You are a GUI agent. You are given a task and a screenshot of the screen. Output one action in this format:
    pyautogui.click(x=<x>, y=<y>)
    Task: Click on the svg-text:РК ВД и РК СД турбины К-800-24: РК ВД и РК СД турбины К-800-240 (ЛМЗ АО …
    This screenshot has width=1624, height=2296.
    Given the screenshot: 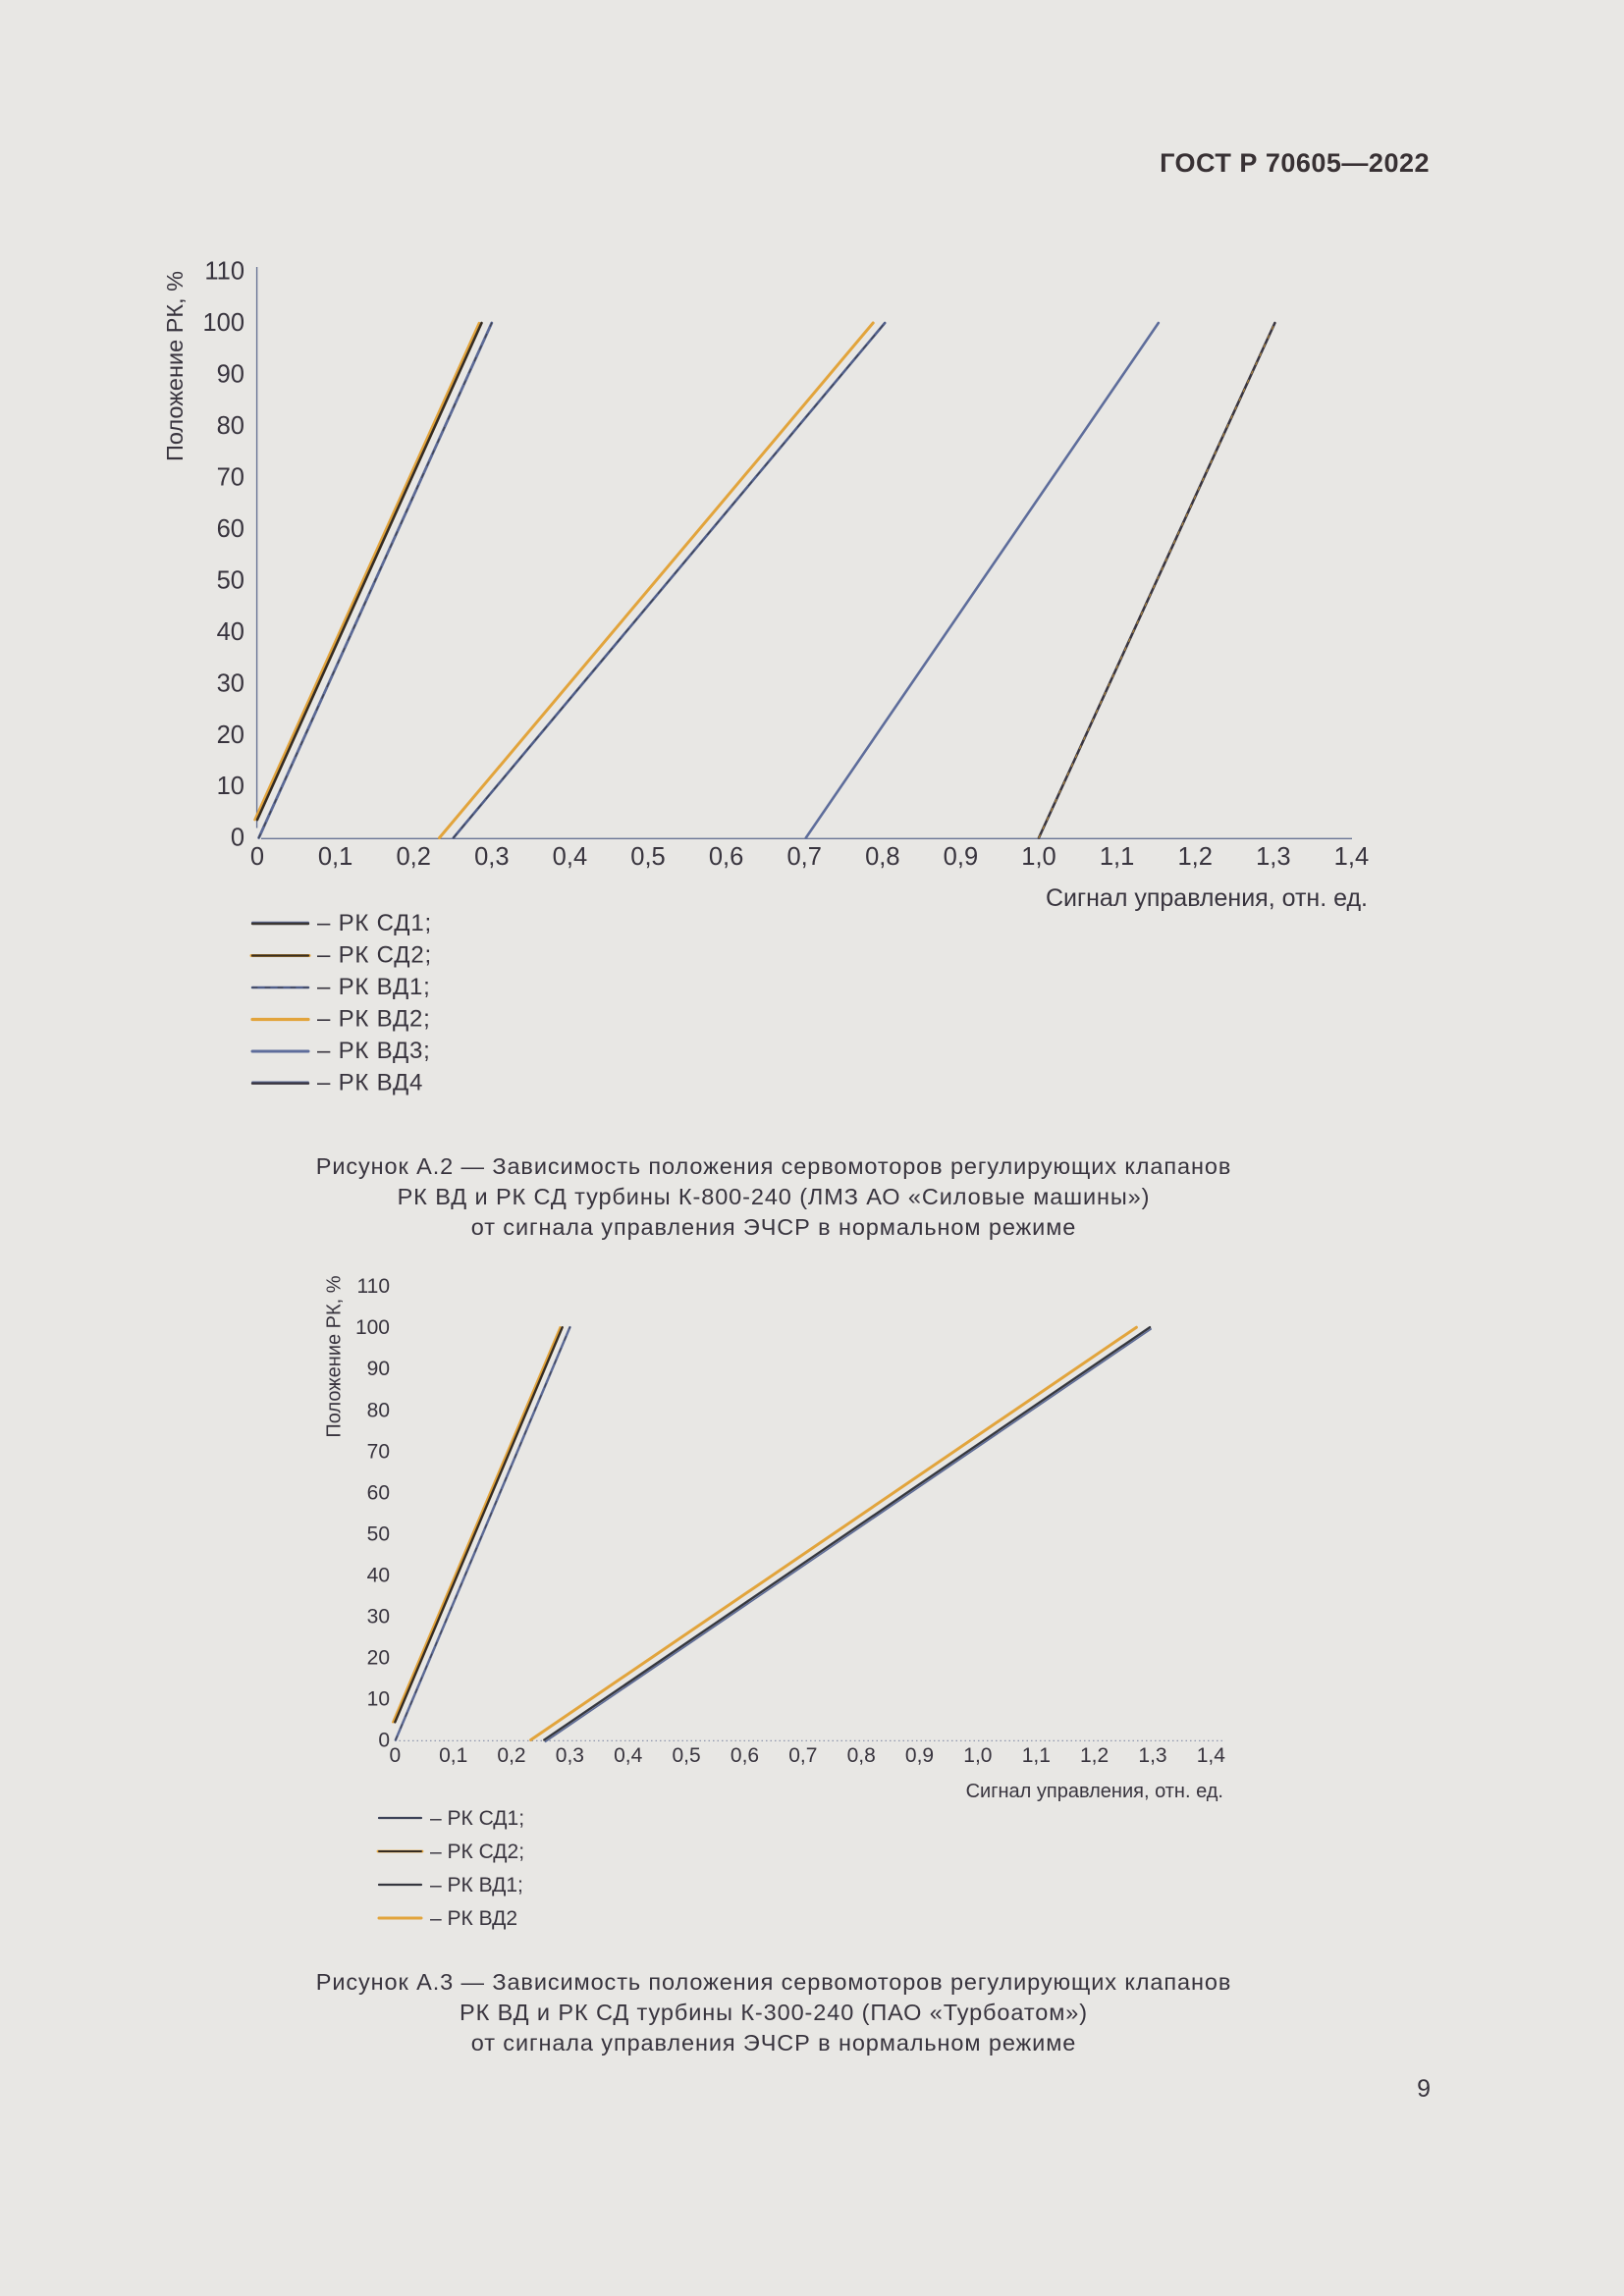 What is the action you would take?
    pyautogui.click(x=774, y=1196)
    